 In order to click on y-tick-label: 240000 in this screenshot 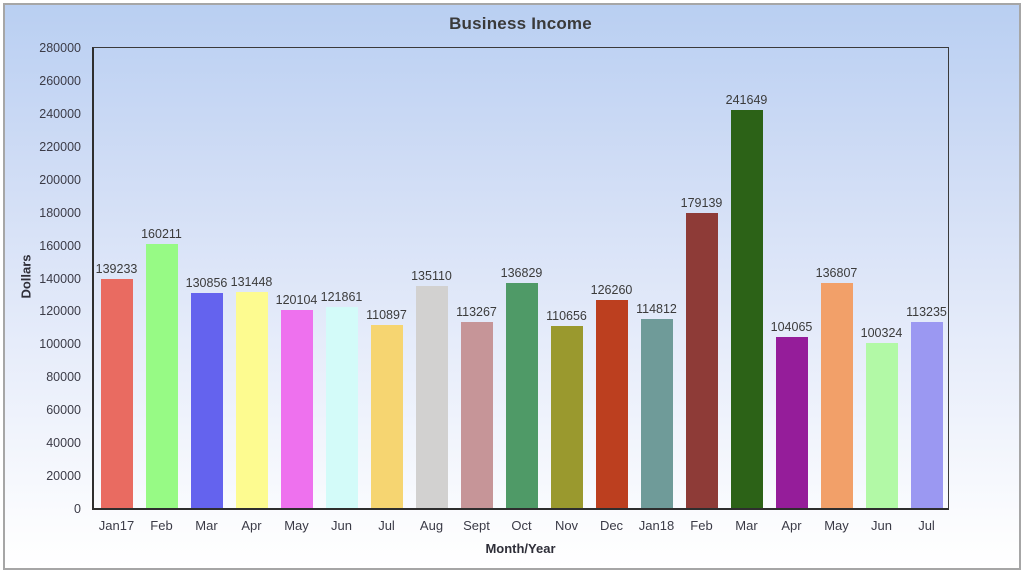, I will do `click(60, 113)`.